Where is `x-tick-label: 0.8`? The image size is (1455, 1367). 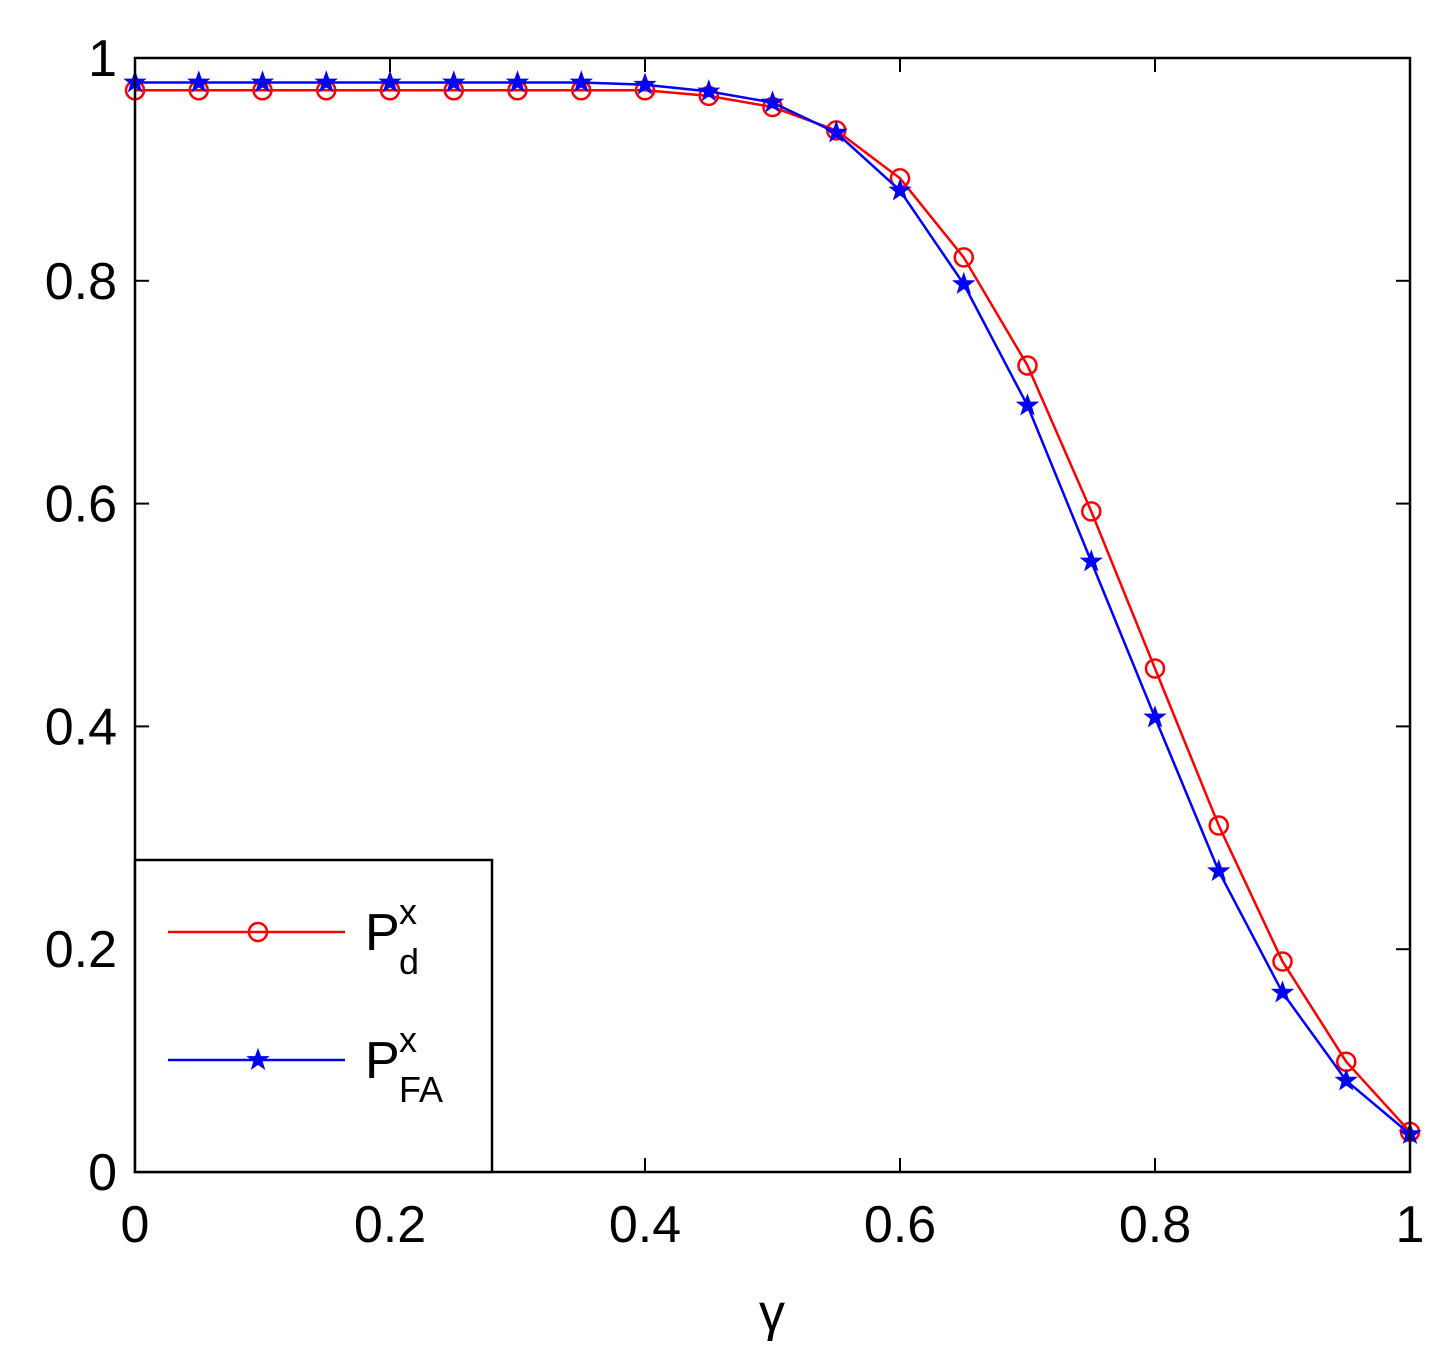 x-tick-label: 0.8 is located at coordinates (1155, 1225).